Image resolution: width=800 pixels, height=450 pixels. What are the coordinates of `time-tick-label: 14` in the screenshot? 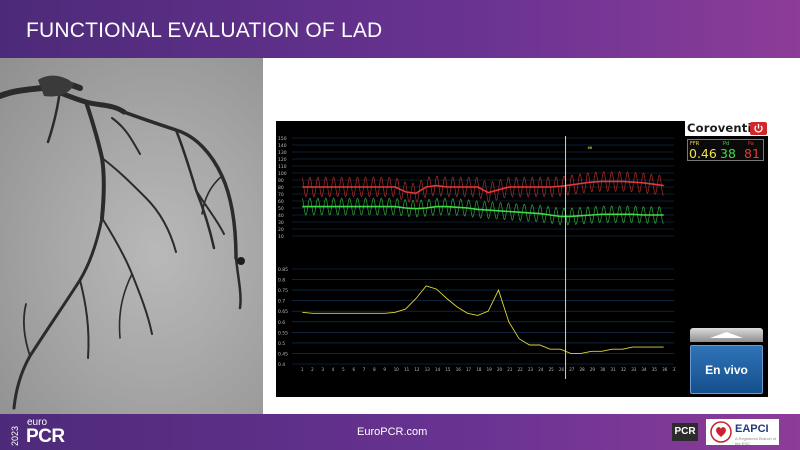 It's located at (438, 369).